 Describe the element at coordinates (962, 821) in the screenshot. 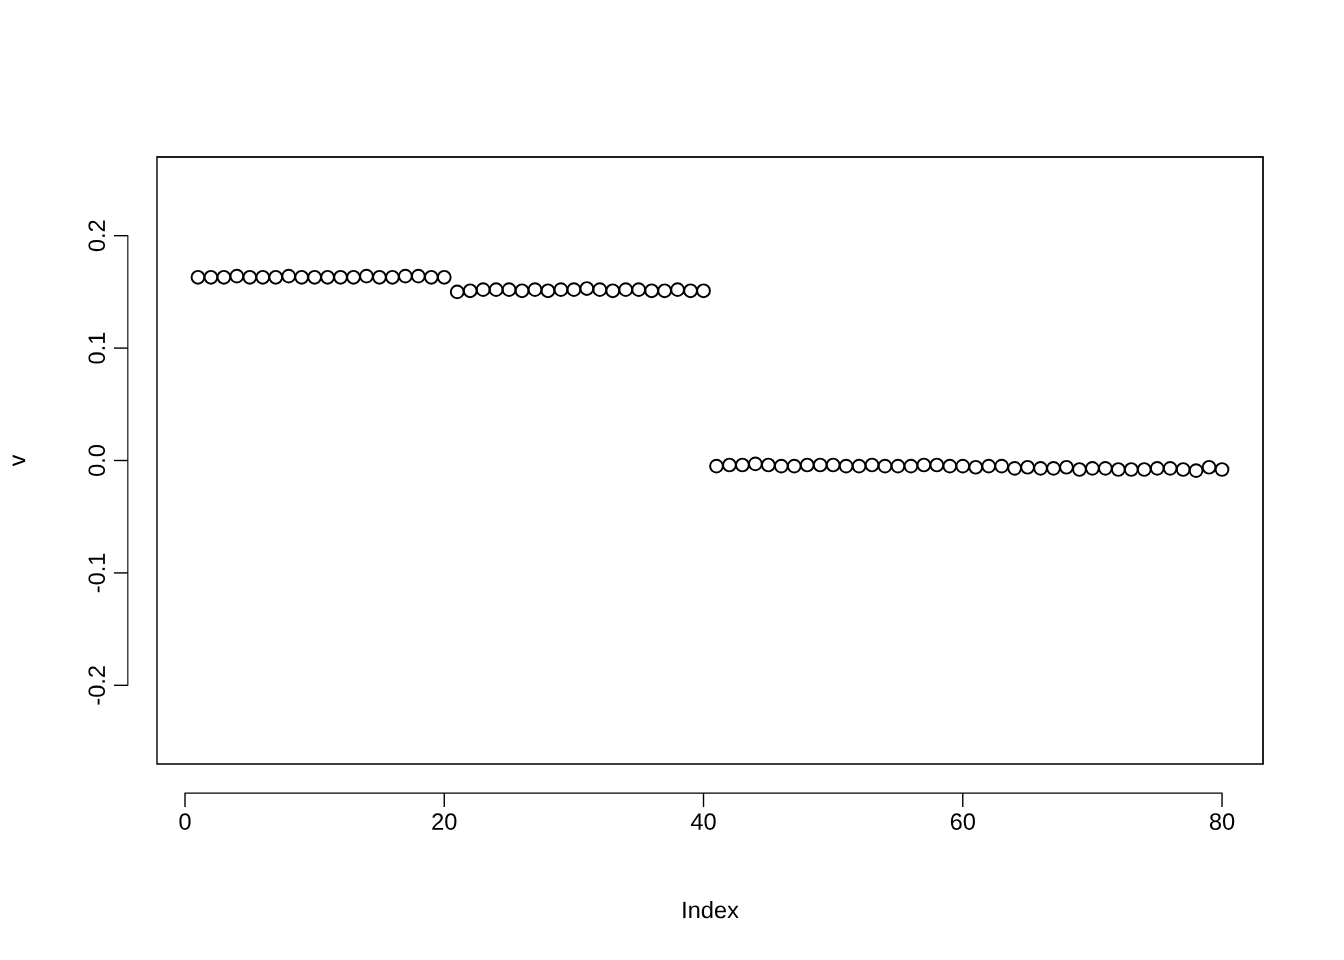

I see `x-tick-label: 60` at that location.